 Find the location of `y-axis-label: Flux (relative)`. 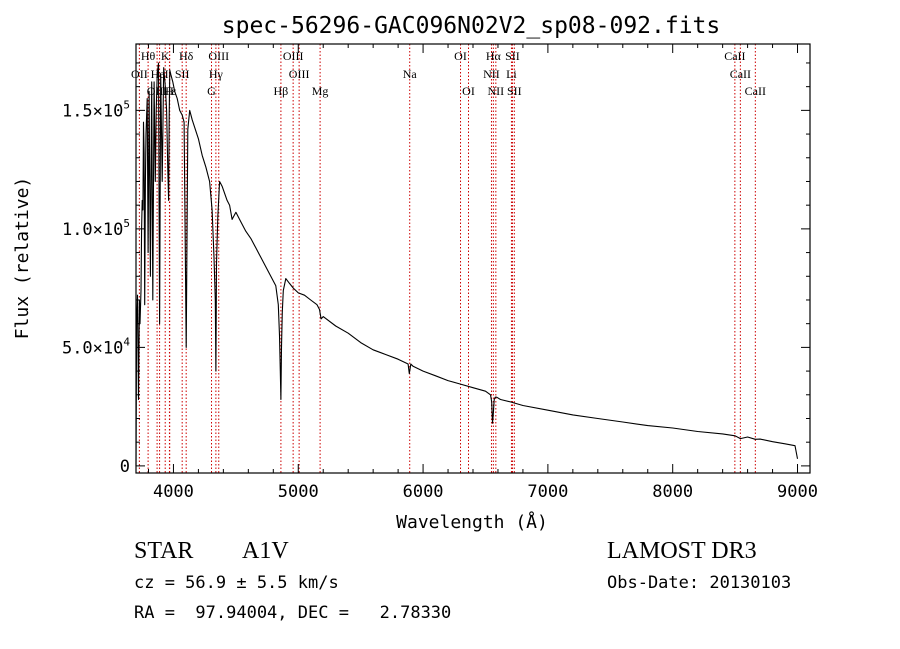

y-axis-label: Flux (relative) is located at coordinates (22, 258).